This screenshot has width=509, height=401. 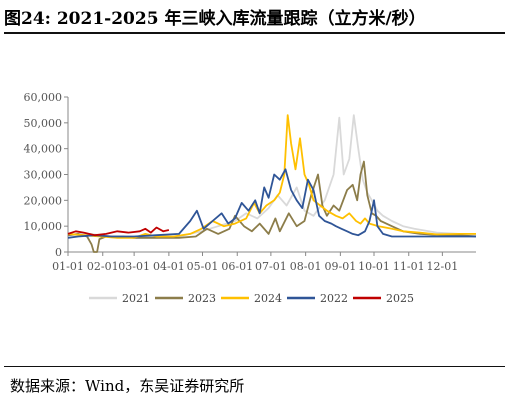 I want to click on y-tick-label: 50,000, so click(x=43, y=123).